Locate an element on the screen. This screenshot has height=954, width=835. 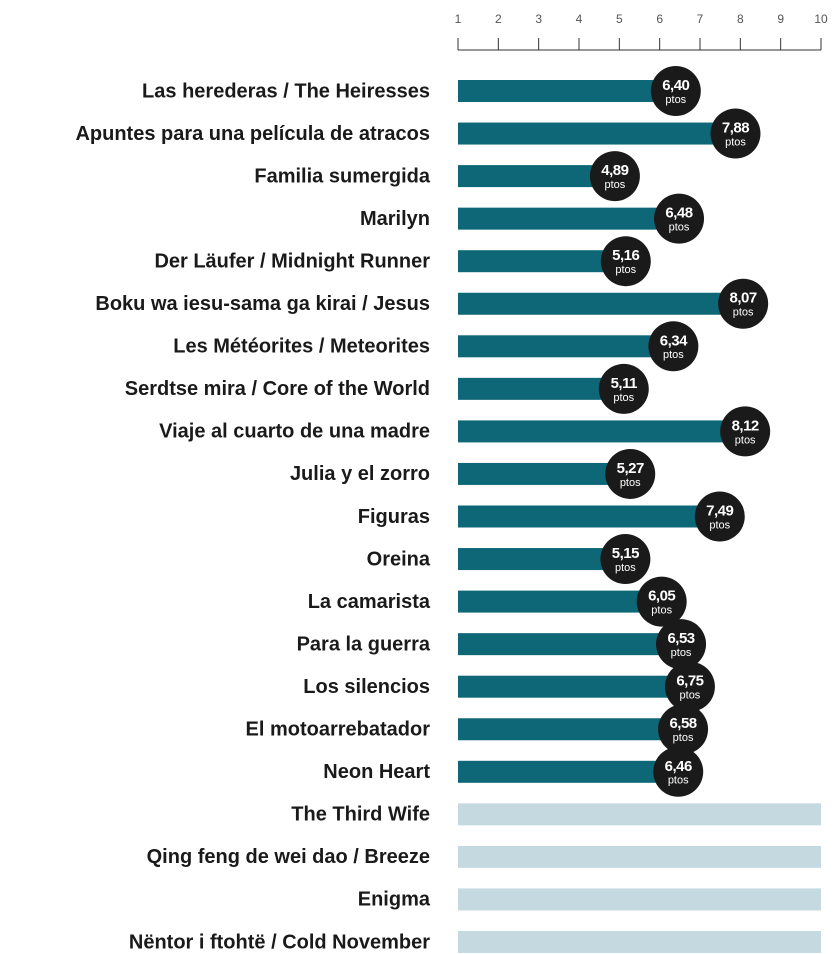
category-label: El motoarrebatador is located at coordinates (338, 730).